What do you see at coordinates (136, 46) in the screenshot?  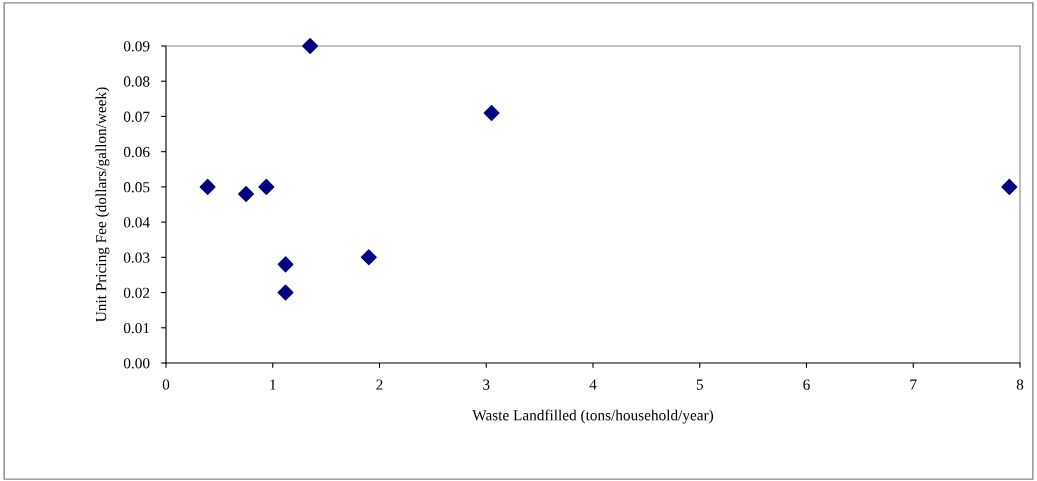 I see `y-tick-label: 0.09` at bounding box center [136, 46].